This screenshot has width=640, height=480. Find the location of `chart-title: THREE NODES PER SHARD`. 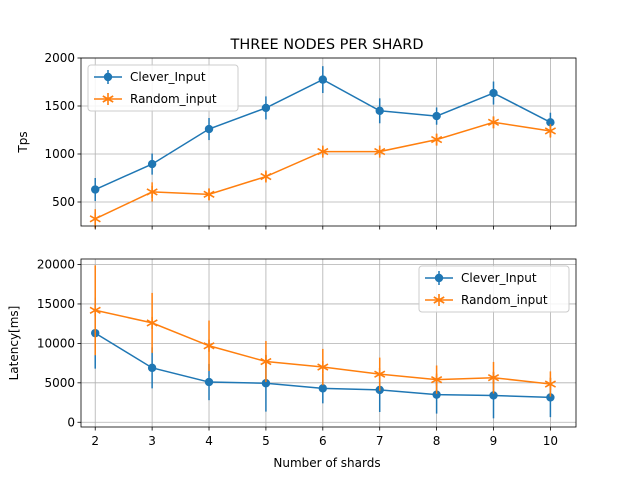

chart-title: THREE NODES PER SHARD is located at coordinates (326, 45).